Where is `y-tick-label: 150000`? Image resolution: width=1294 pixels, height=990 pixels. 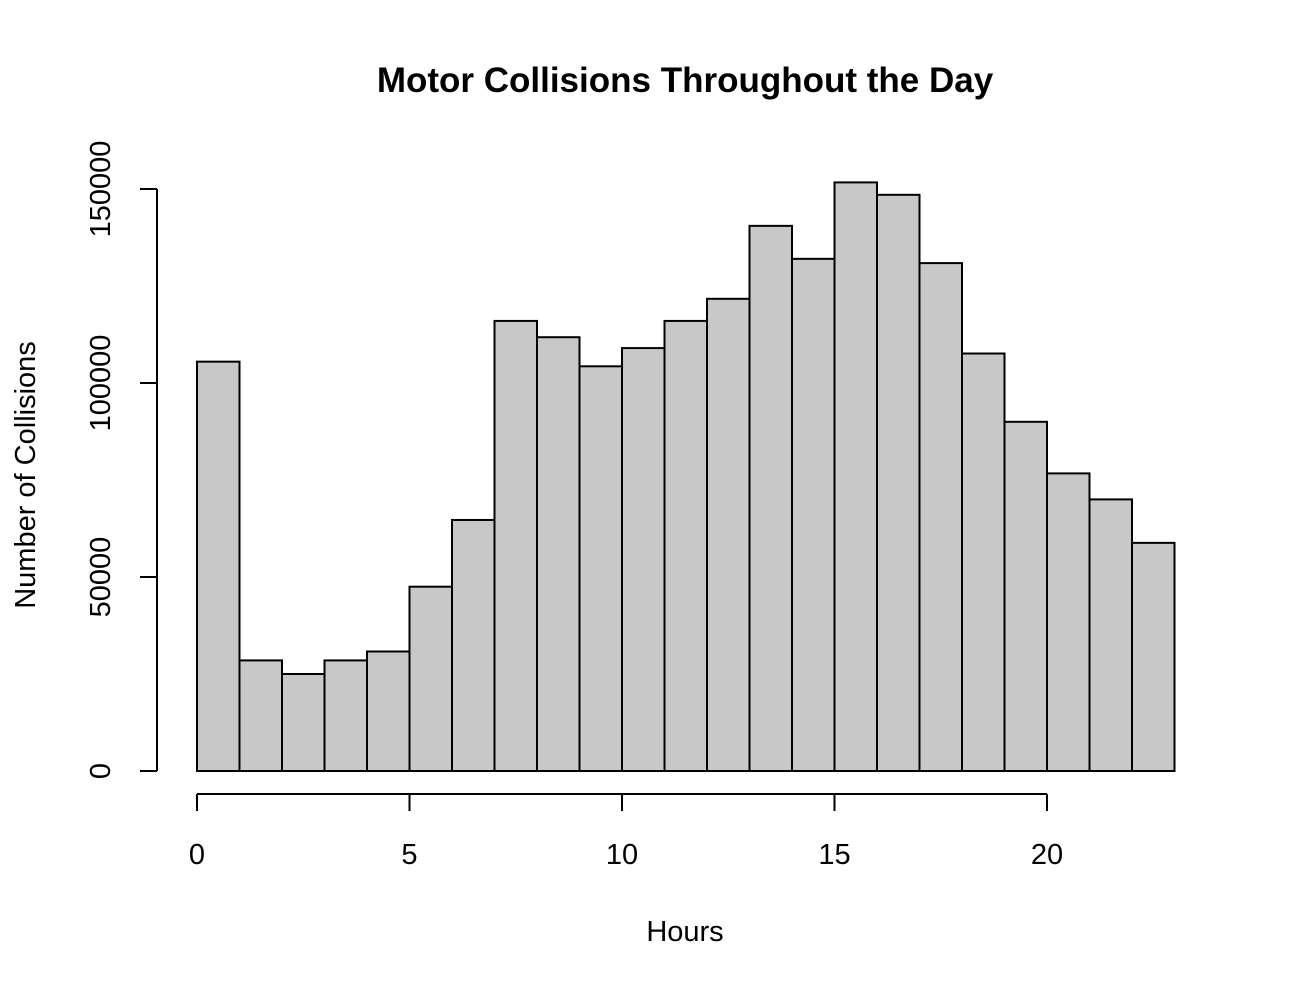 y-tick-label: 150000 is located at coordinates (101, 189).